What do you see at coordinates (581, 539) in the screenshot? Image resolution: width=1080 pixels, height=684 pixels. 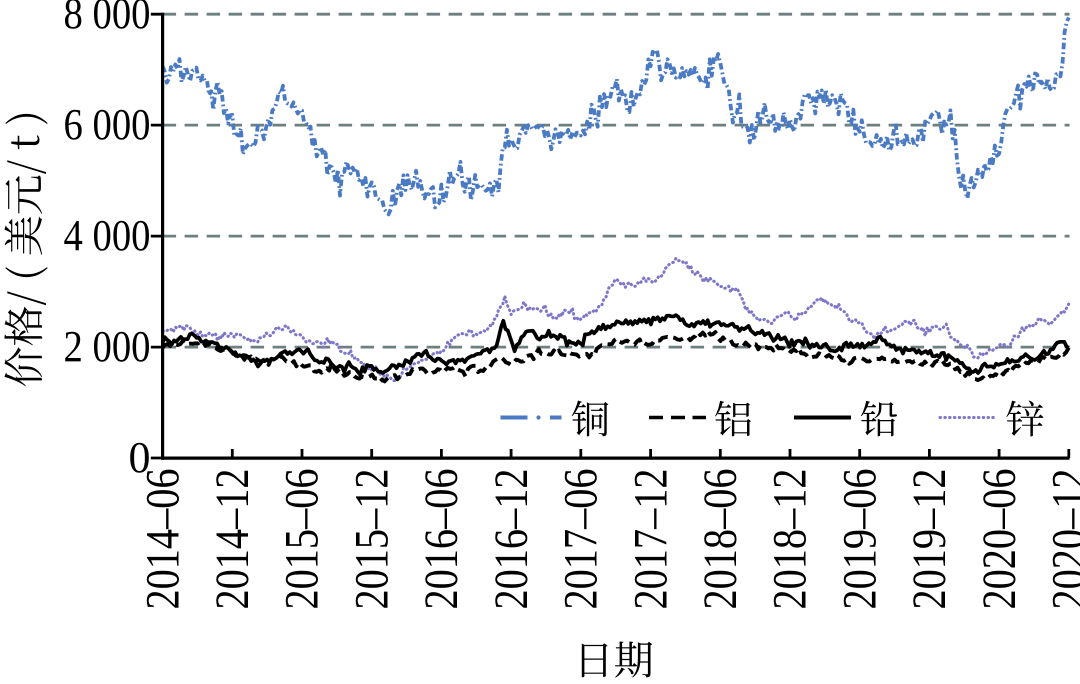 I see `svg-text: 2017–06` at bounding box center [581, 539].